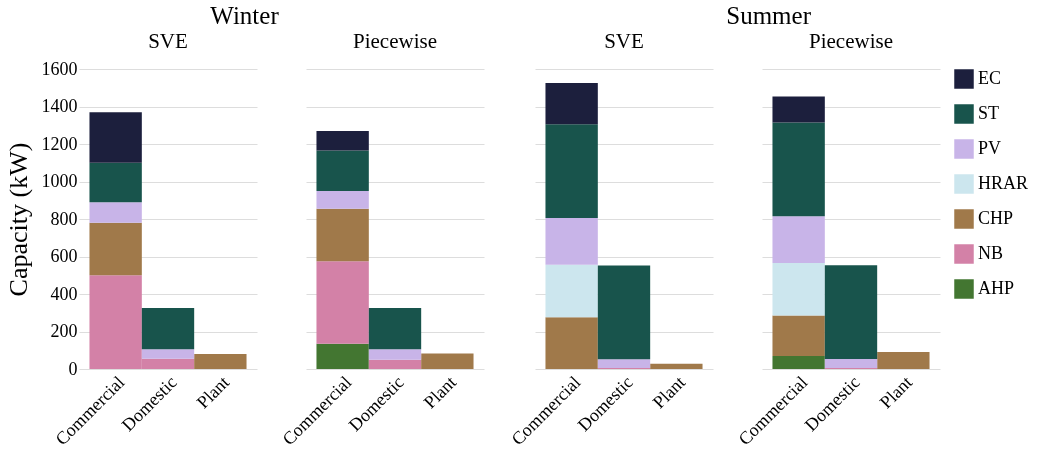 The width and height of the screenshot is (1056, 458). Describe the element at coordinates (73, 368) in the screenshot. I see `y-tick-label: 0` at that location.